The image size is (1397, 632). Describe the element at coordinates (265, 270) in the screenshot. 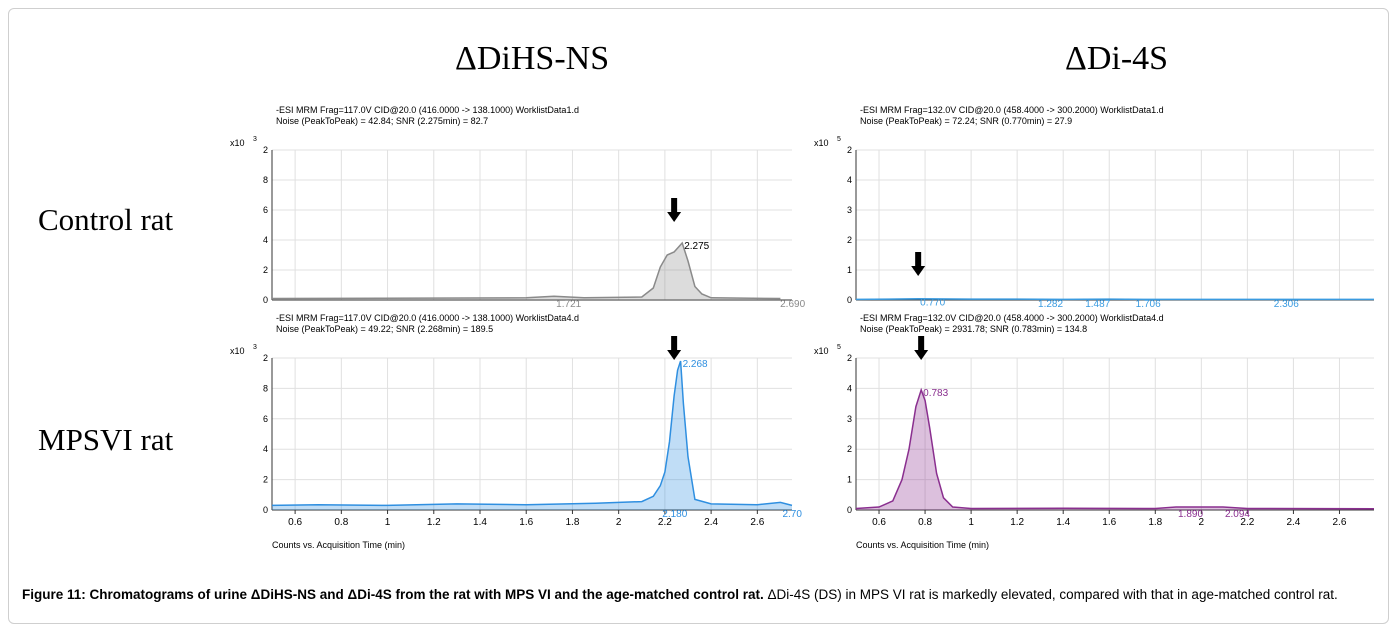

I see `panel-1-ytick-1: 2` at that location.